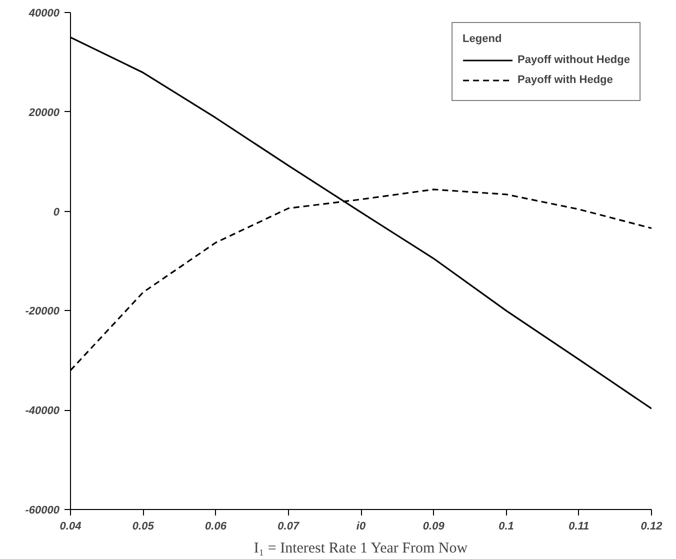 Image resolution: width=676 pixels, height=559 pixels. I want to click on x-tick-label: 0.07, so click(289, 526).